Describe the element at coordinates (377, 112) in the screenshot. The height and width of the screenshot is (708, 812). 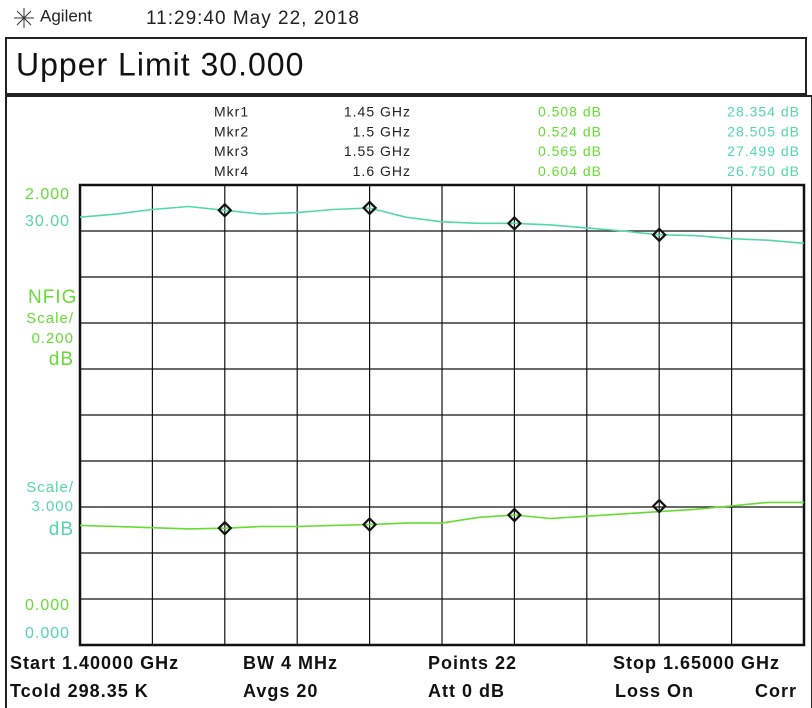
I see `marker-freq: 1.45 GHz` at that location.